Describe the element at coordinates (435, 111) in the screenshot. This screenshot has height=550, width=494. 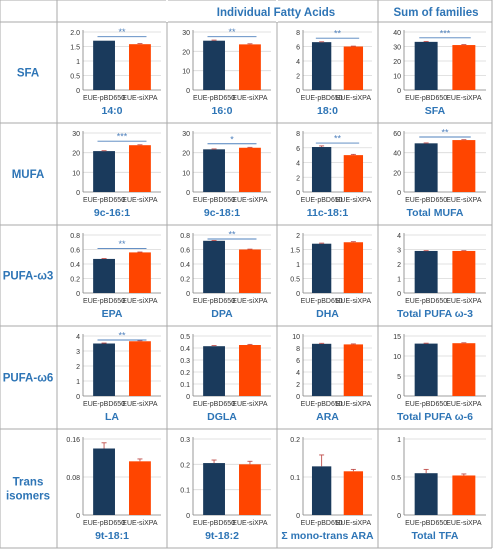
I see `chart-title: SFA` at that location.